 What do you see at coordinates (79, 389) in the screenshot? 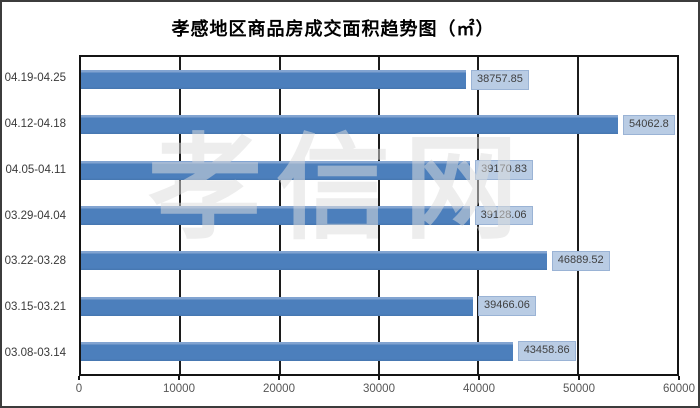
I see `x-tick-label: 0` at bounding box center [79, 389].